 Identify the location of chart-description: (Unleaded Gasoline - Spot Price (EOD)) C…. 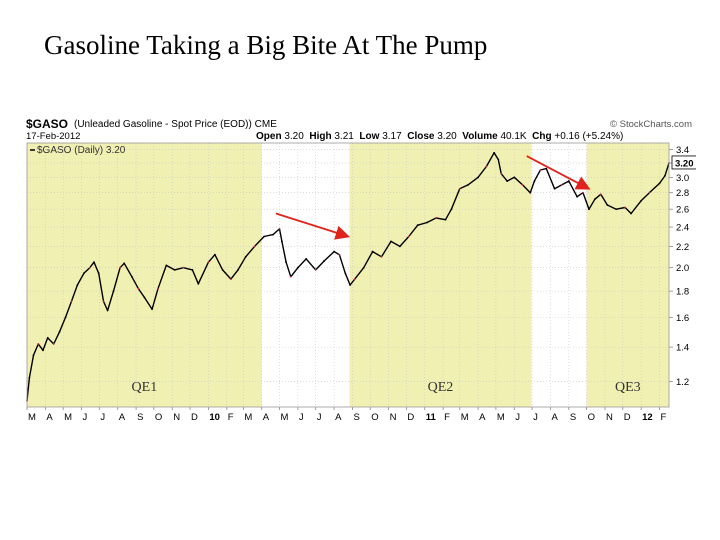
(175, 124).